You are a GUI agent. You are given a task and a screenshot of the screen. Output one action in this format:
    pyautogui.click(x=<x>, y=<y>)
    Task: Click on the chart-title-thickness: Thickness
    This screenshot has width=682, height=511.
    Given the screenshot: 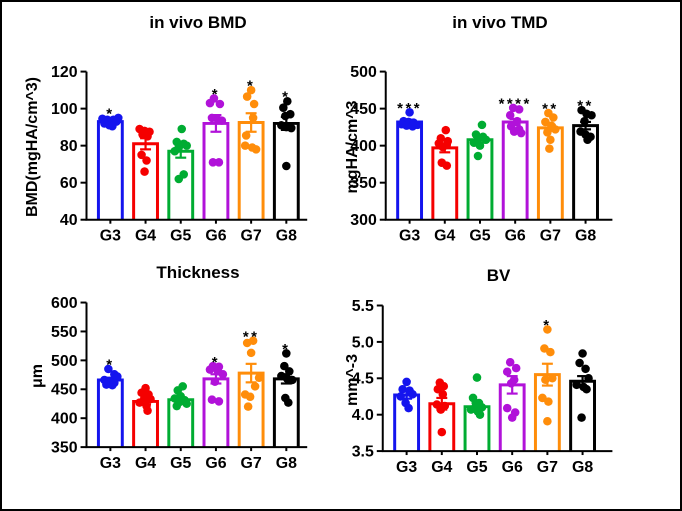 What is the action you would take?
    pyautogui.click(x=198, y=272)
    